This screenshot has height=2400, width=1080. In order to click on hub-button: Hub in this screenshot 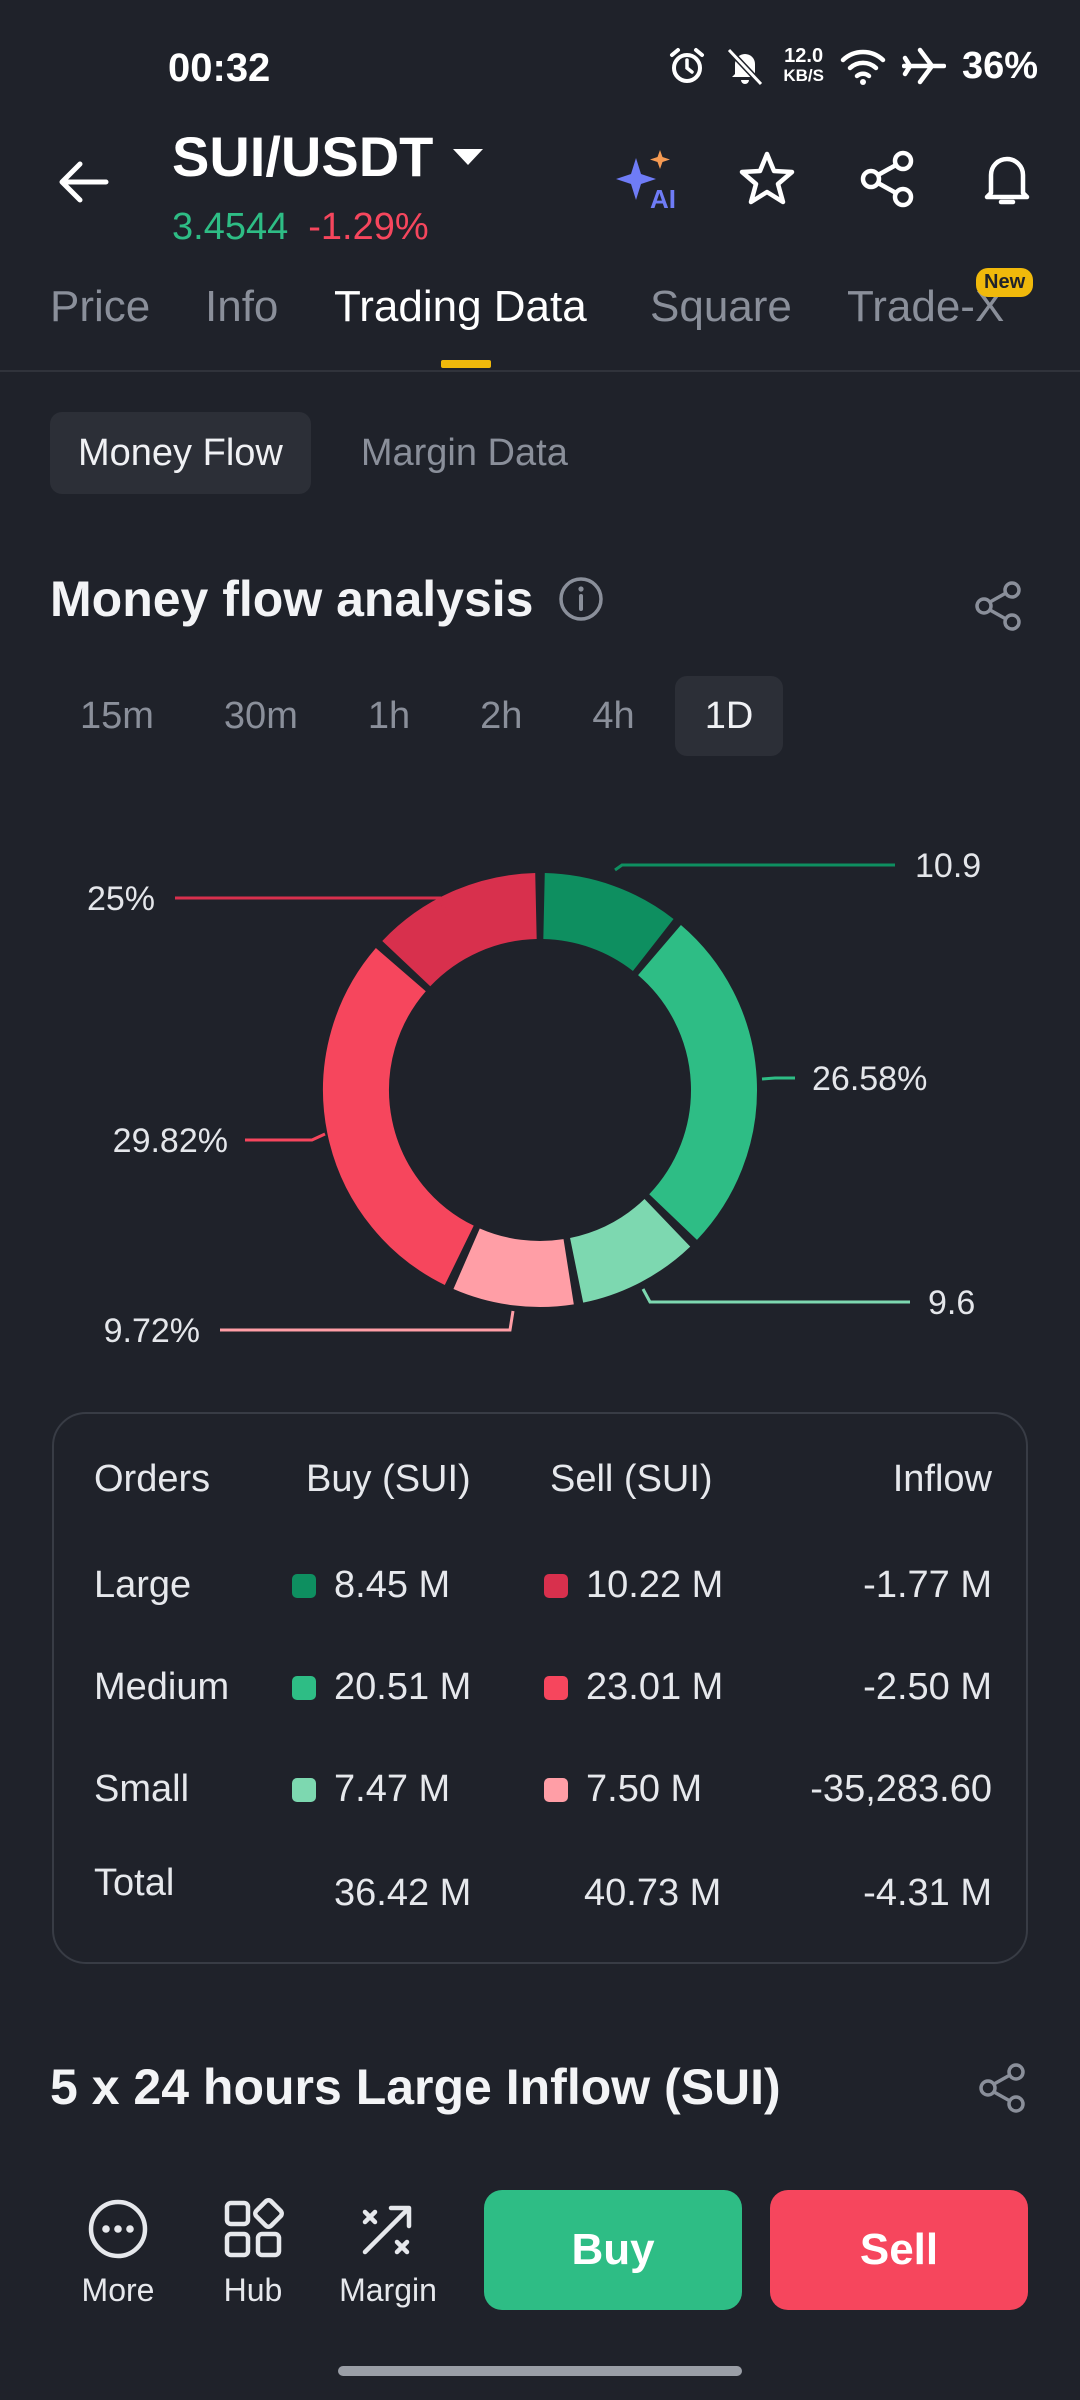, I will do `click(253, 2253)`.